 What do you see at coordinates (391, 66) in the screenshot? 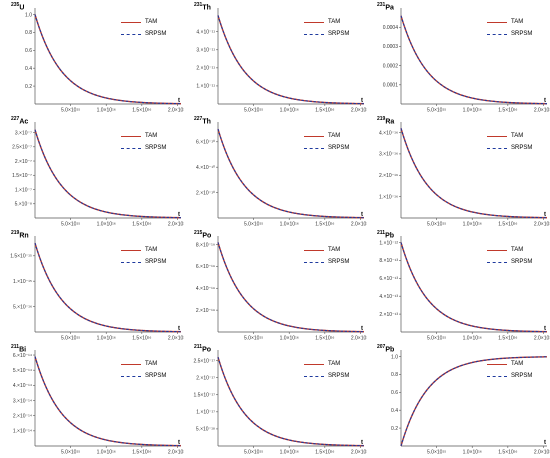
I see `y-tick-label: 0.0002` at bounding box center [391, 66].